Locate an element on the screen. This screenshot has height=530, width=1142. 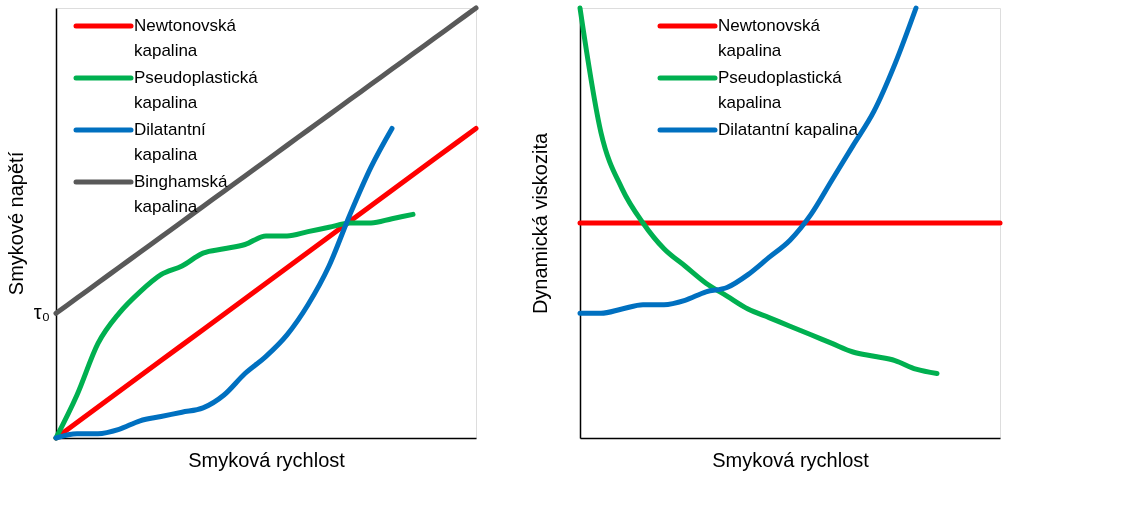
text: τ₀ is located at coordinates (41, 312).